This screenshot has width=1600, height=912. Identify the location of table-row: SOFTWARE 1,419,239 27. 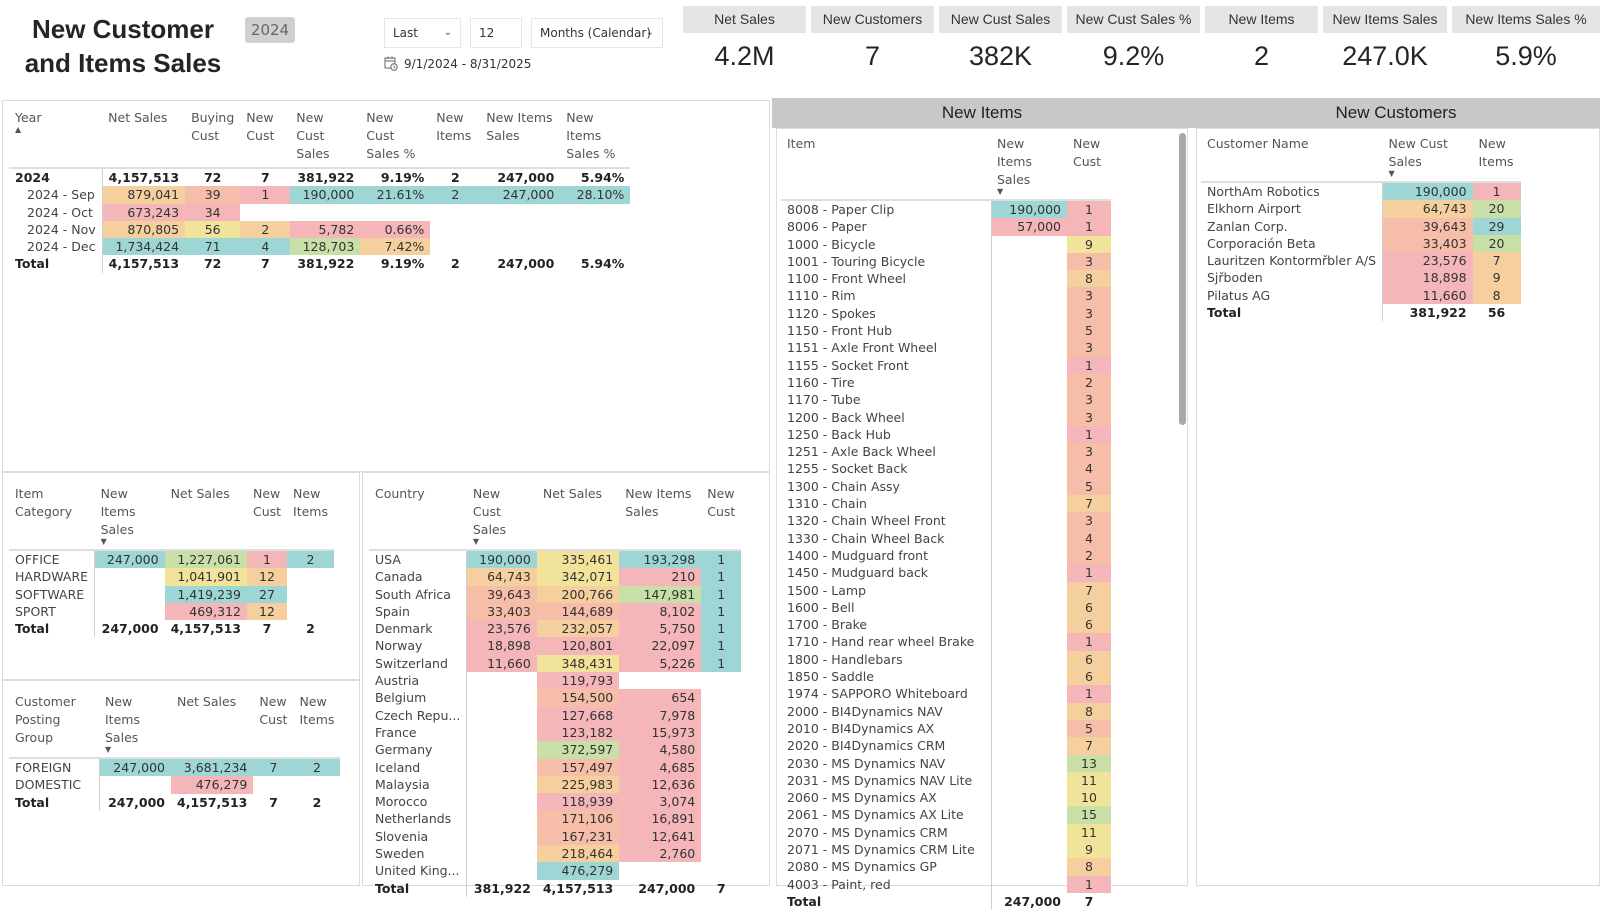
(171, 594).